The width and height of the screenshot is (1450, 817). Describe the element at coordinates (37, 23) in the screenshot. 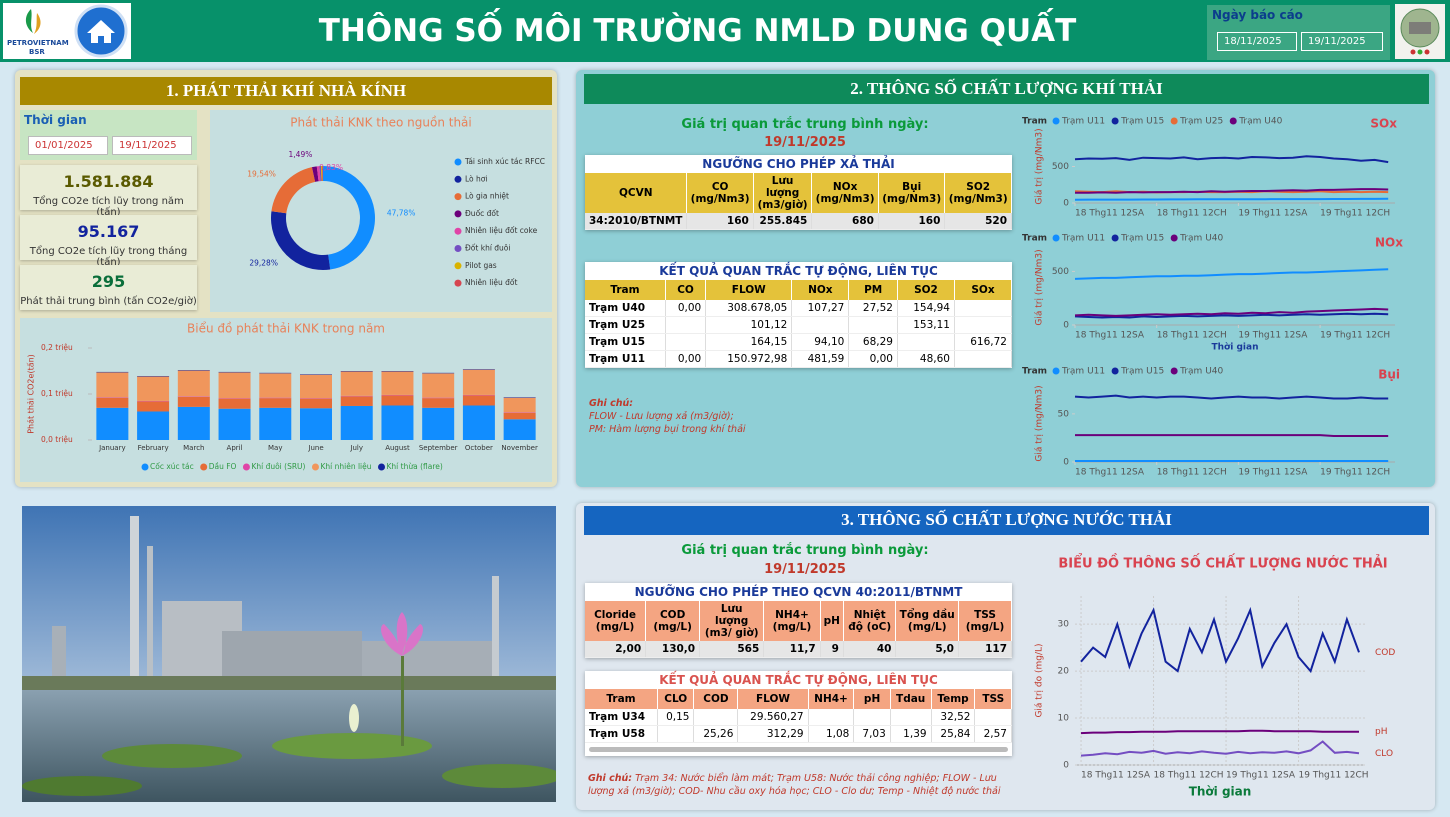

I see `logo-leaf` at that location.